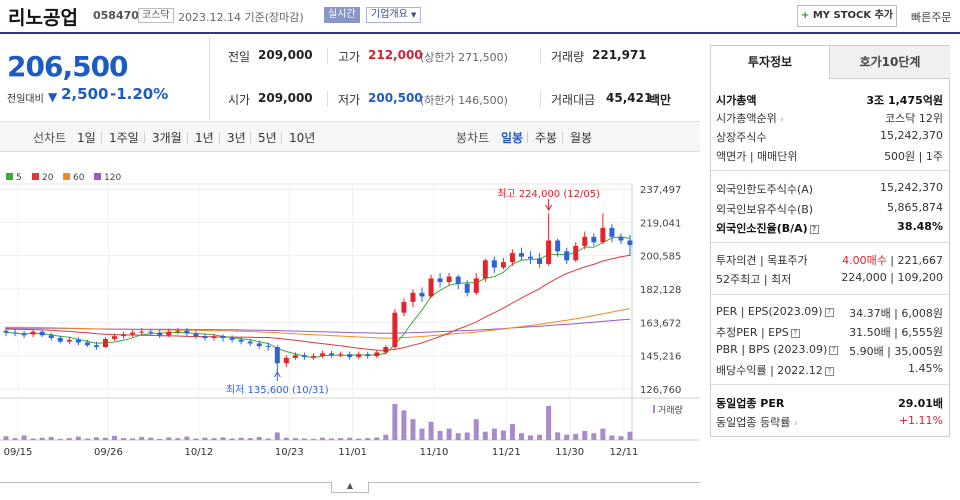 This screenshot has height=500, width=960. What do you see at coordinates (765, 189) in the screenshot?
I see `foreign-limit-label: 외국인한도주식수(A)` at bounding box center [765, 189].